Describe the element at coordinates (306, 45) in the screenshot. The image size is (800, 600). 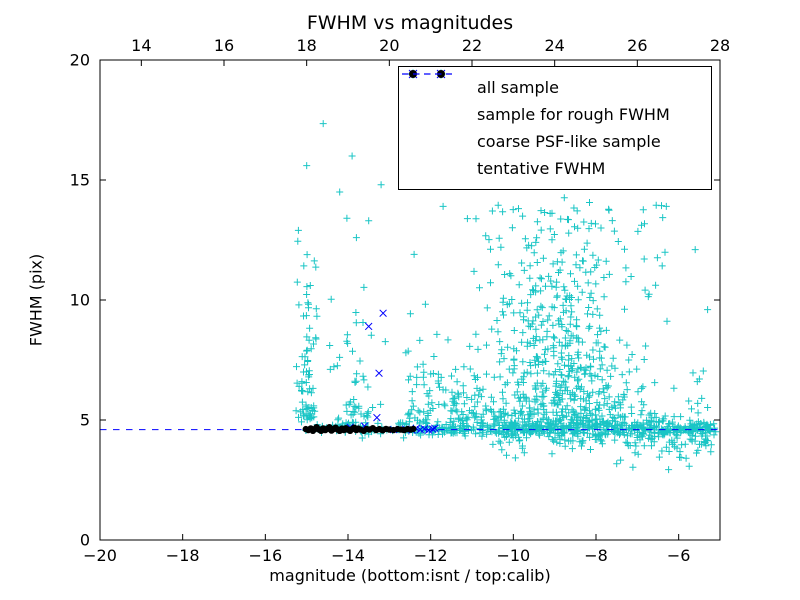
I see `svg-text: 18` at that location.